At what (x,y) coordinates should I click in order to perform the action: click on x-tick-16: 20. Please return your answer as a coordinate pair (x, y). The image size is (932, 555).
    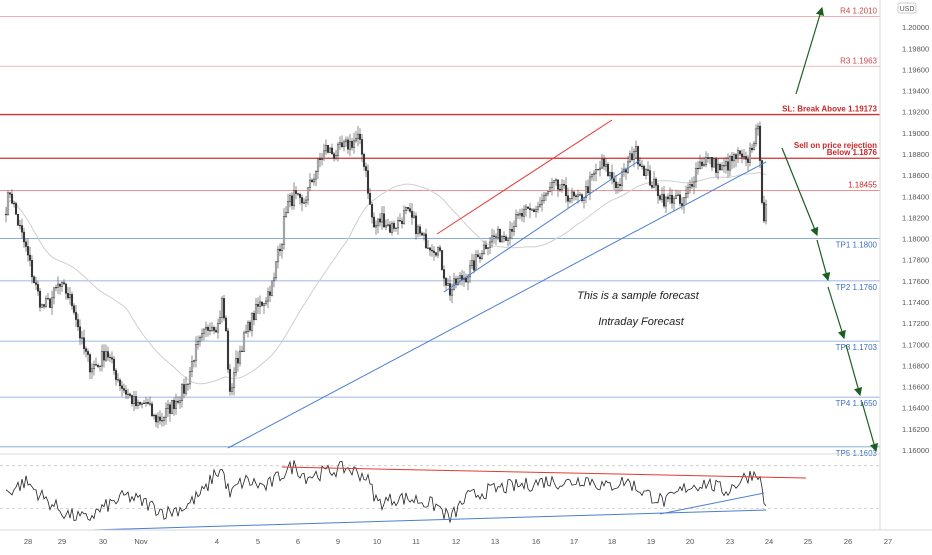
    Looking at the image, I should click on (690, 541).